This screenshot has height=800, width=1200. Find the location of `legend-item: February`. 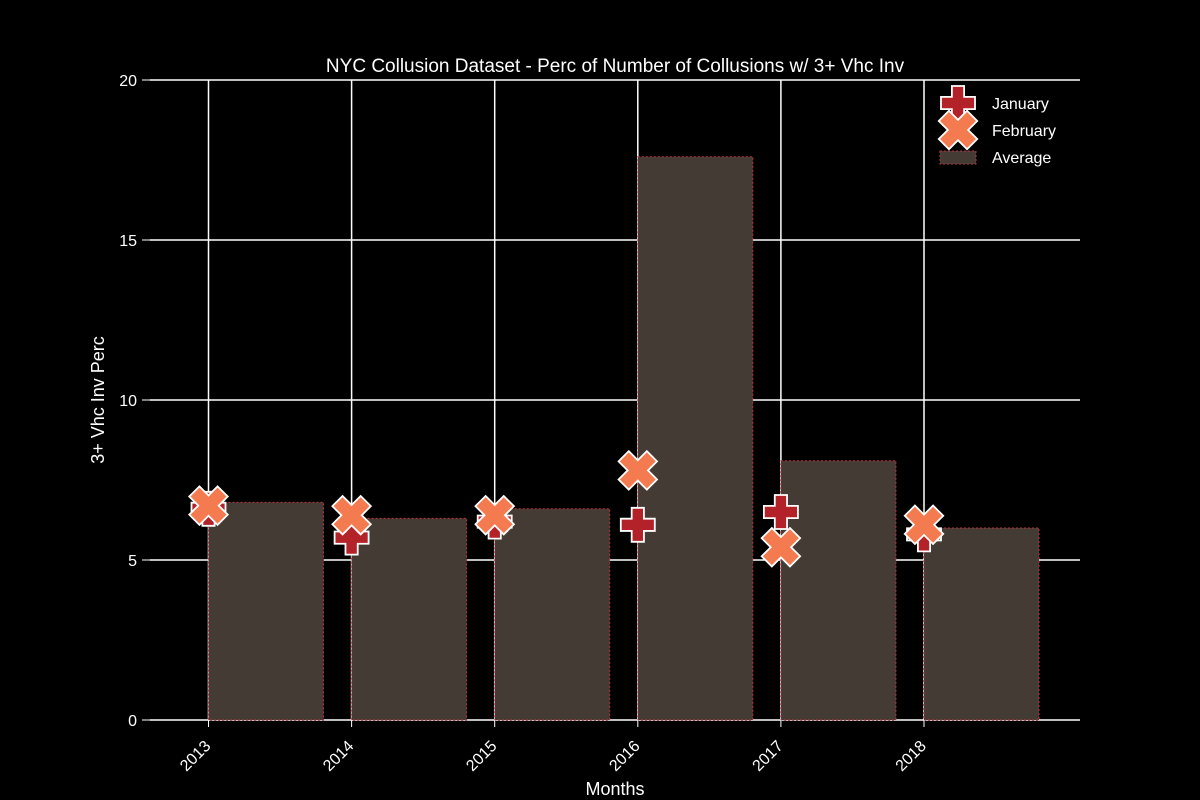

legend-item: February is located at coordinates (996, 130).